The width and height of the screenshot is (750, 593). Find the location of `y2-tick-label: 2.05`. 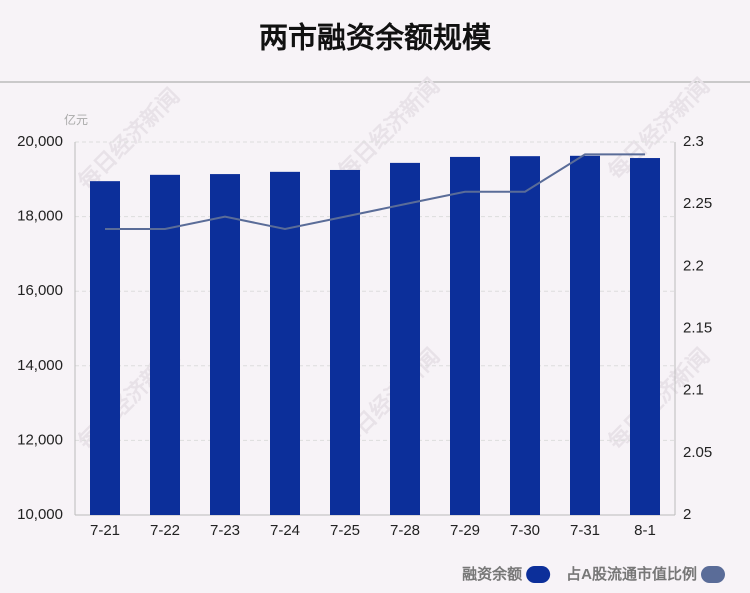

y2-tick-label: 2.05 is located at coordinates (697, 452).